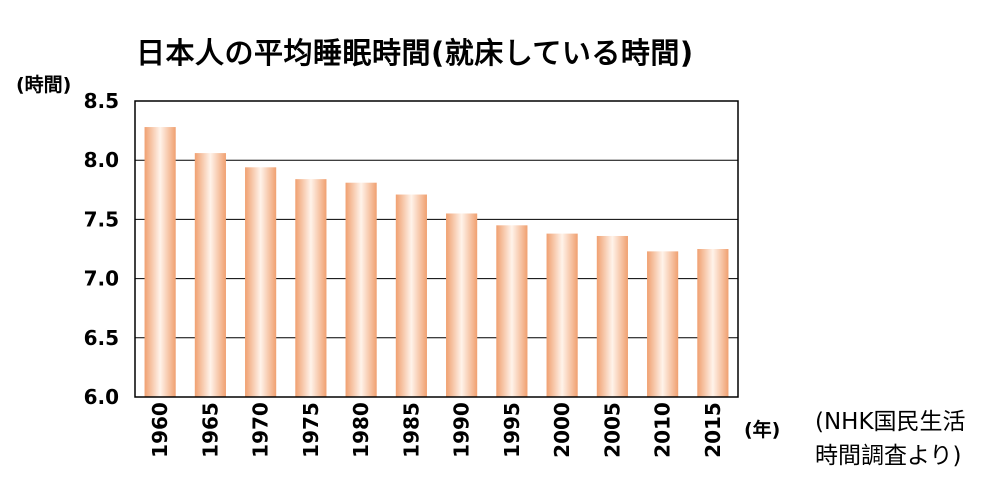 This screenshot has height=489, width=1000. Describe the element at coordinates (311, 288) in the screenshot. I see `bar-1975` at that location.